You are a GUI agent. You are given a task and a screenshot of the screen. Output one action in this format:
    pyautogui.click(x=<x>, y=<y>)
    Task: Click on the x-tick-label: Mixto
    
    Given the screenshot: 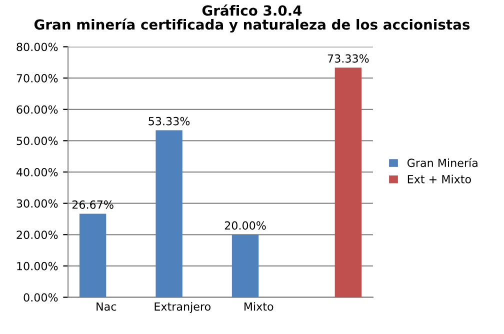 What is the action you would take?
    pyautogui.click(x=259, y=306)
    